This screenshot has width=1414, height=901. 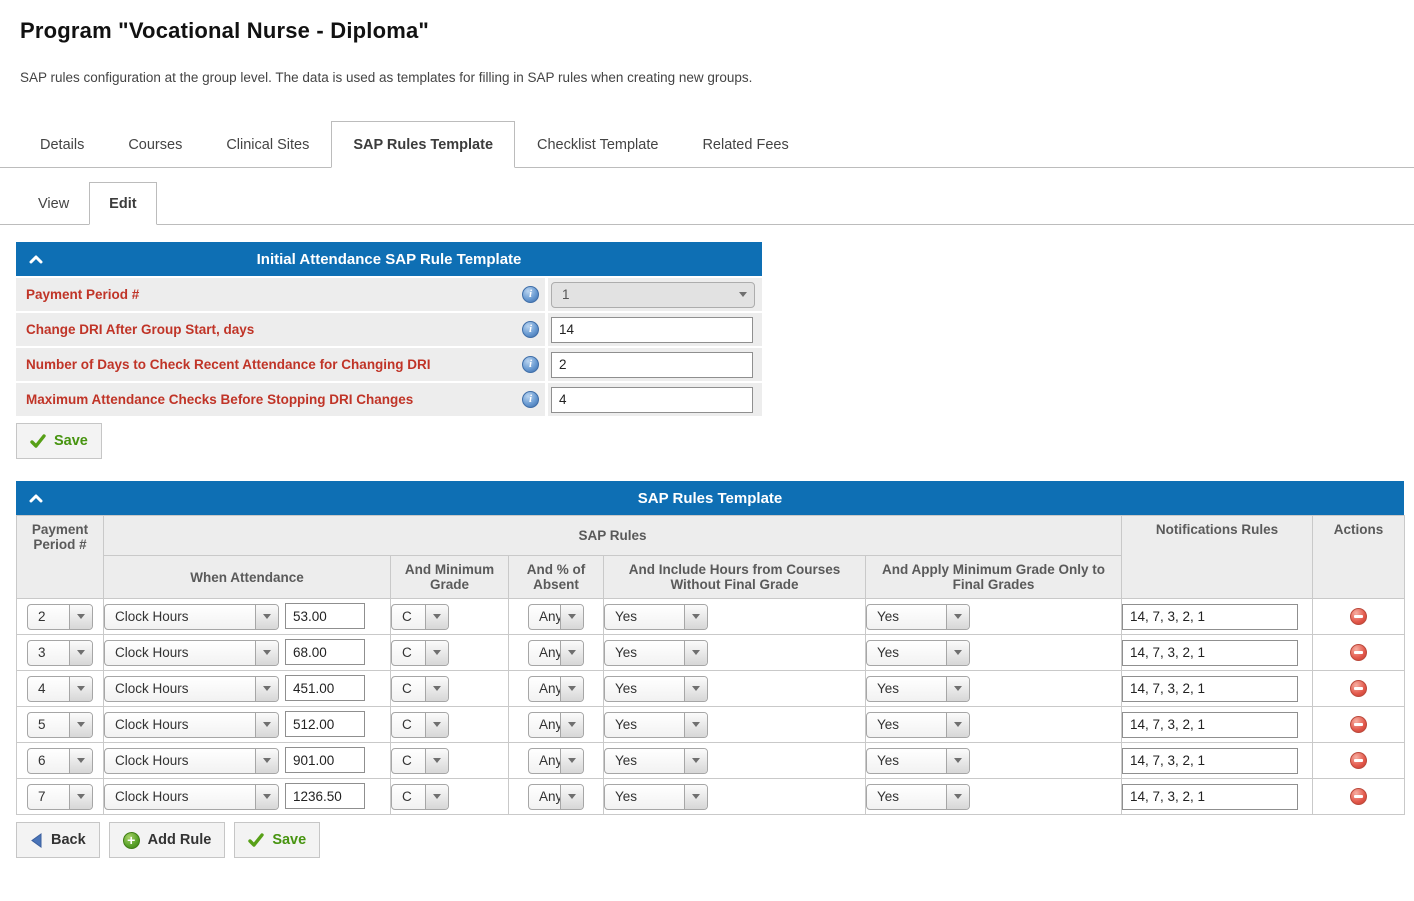 I want to click on period-select: 3, so click(x=60, y=652).